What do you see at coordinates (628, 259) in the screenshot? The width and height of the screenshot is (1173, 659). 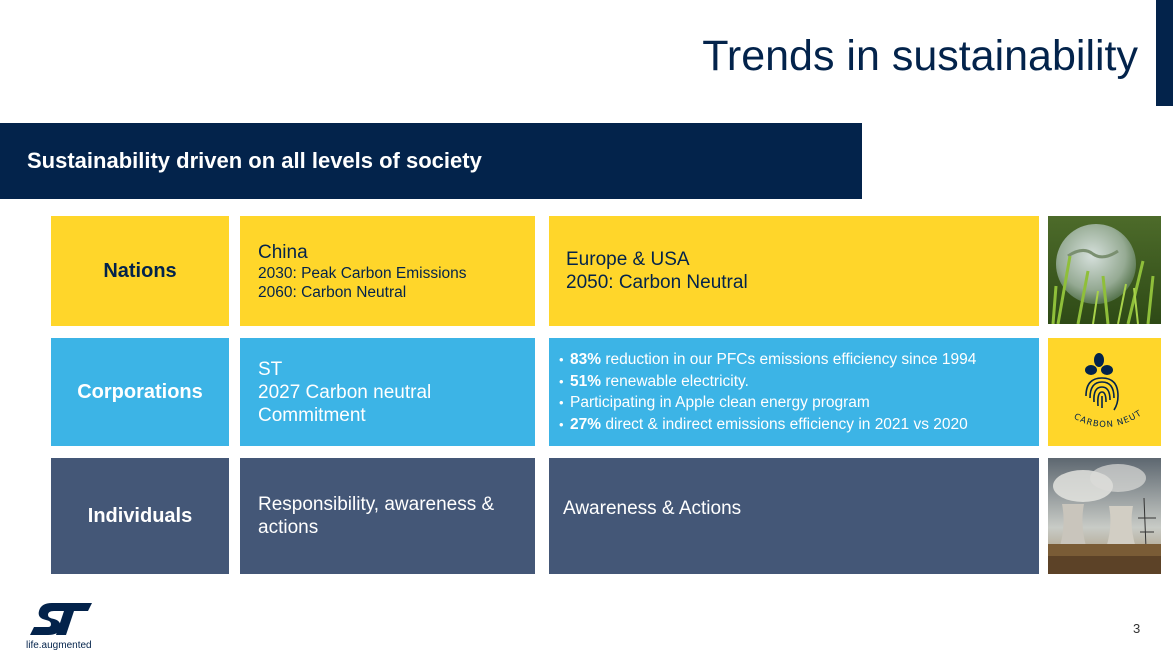 I see `europe-usa-title: Europe & USA` at bounding box center [628, 259].